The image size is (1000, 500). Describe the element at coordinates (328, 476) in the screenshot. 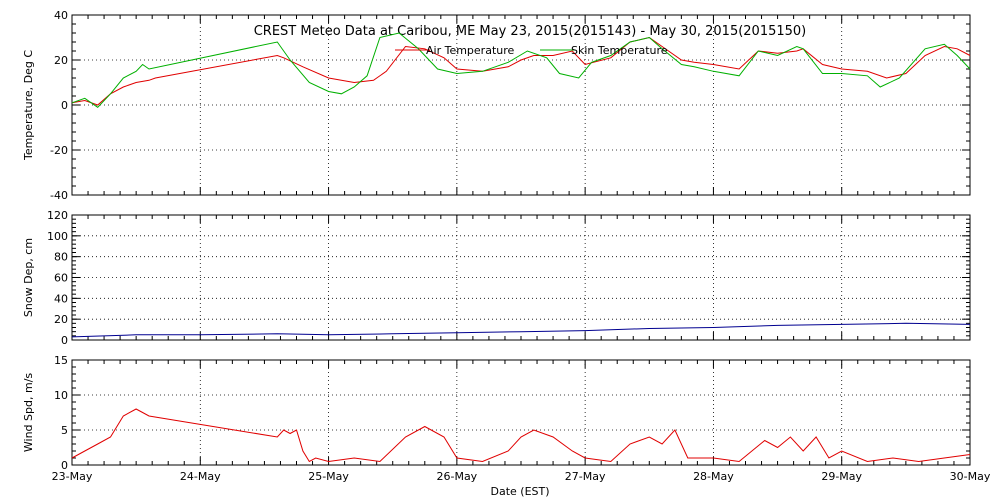

I see `x-tick-label: 25-May` at that location.